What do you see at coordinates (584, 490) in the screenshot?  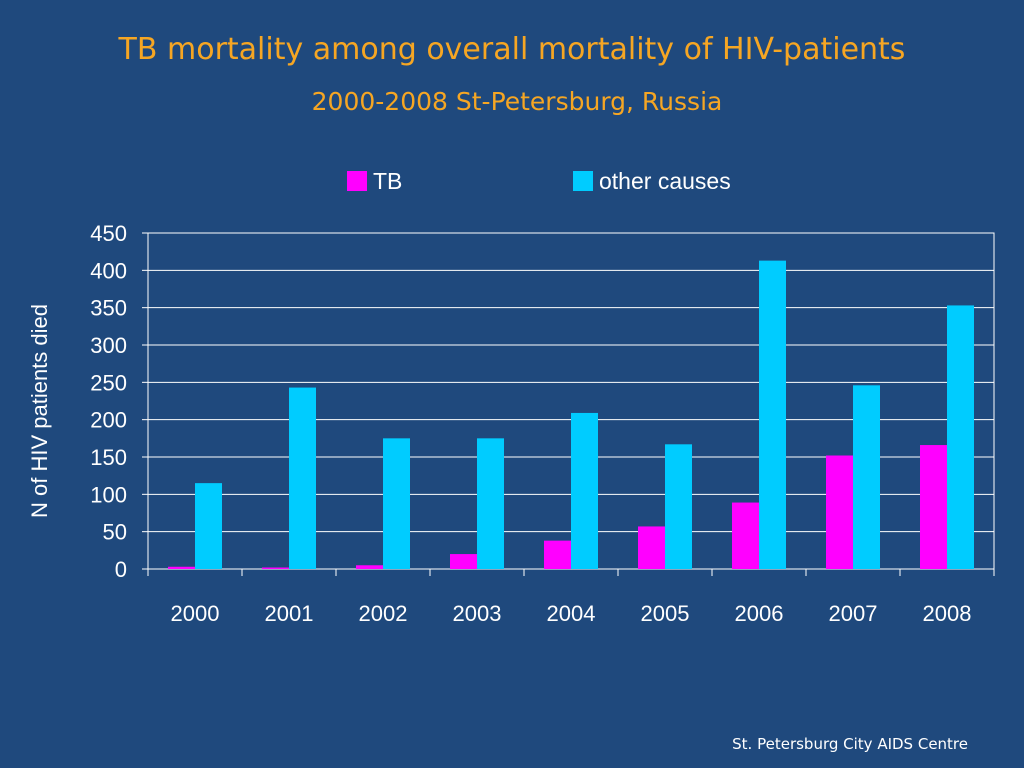 I see `bar-other-causes-2004` at bounding box center [584, 490].